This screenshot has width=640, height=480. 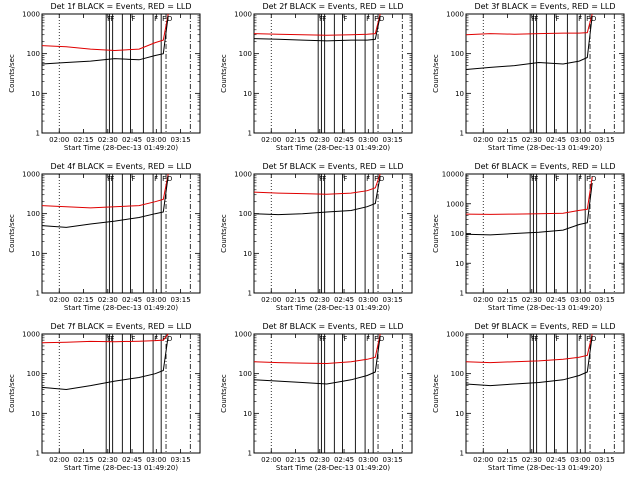 What do you see at coordinates (453, 175) in the screenshot?
I see `y-tick-label: 10000` at bounding box center [453, 175].